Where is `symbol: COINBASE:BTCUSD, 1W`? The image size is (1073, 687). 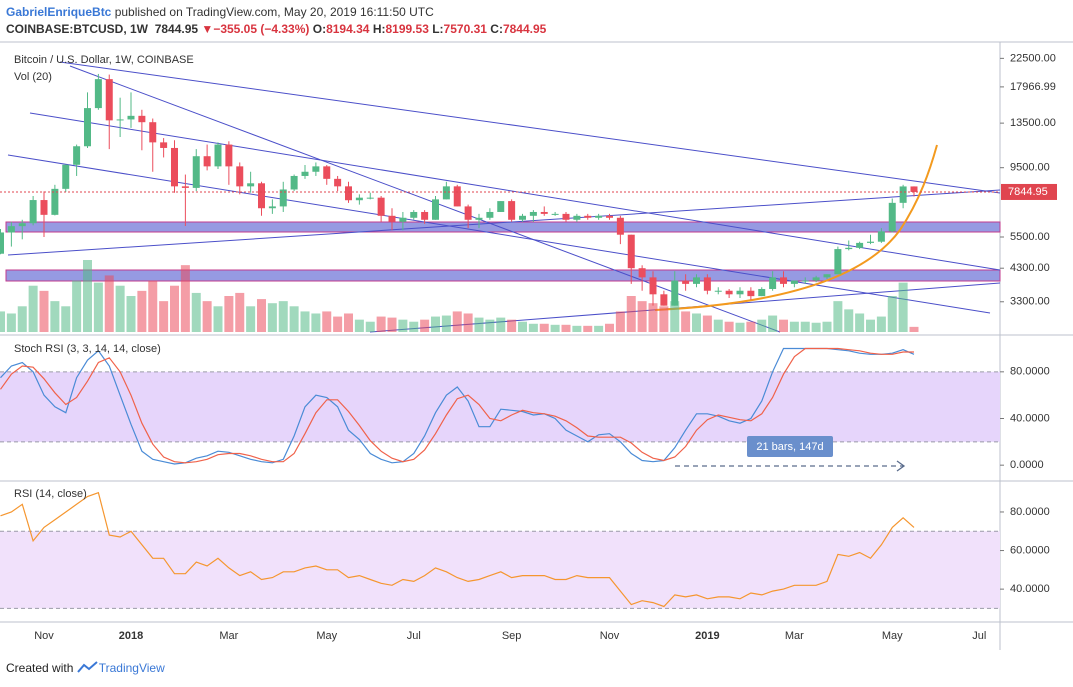 symbol: COINBASE:BTCUSD, 1W is located at coordinates (77, 29).